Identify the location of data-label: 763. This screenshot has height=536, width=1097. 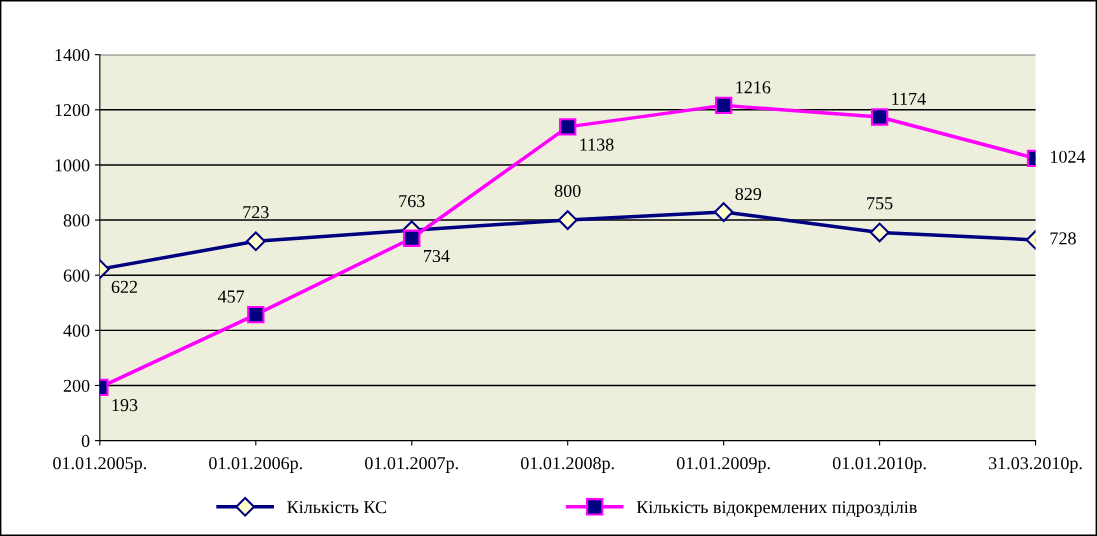
(412, 201).